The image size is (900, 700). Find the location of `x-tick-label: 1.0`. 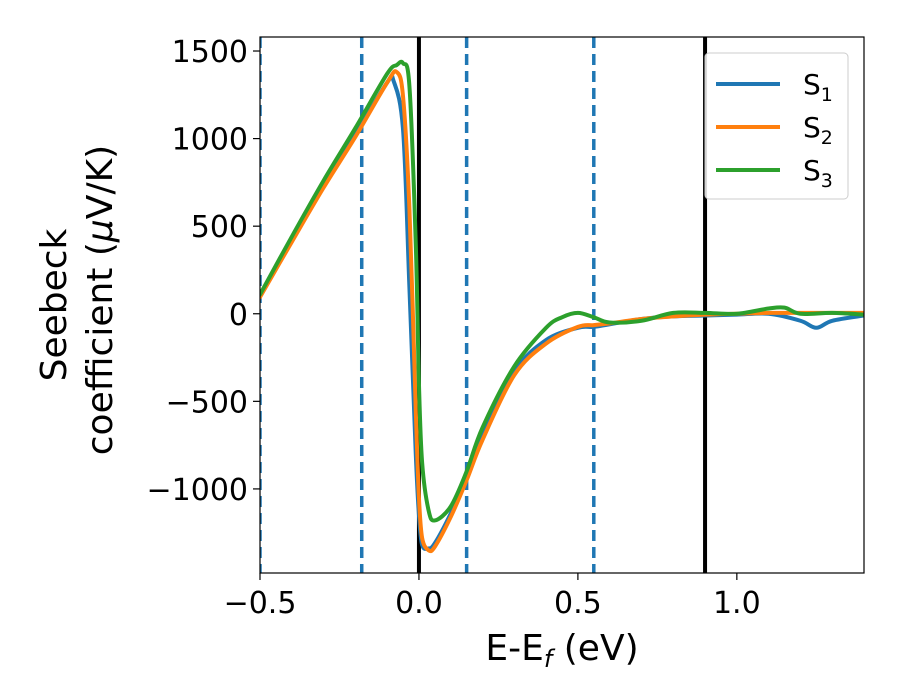

x-tick-label: 1.0 is located at coordinates (737, 603).